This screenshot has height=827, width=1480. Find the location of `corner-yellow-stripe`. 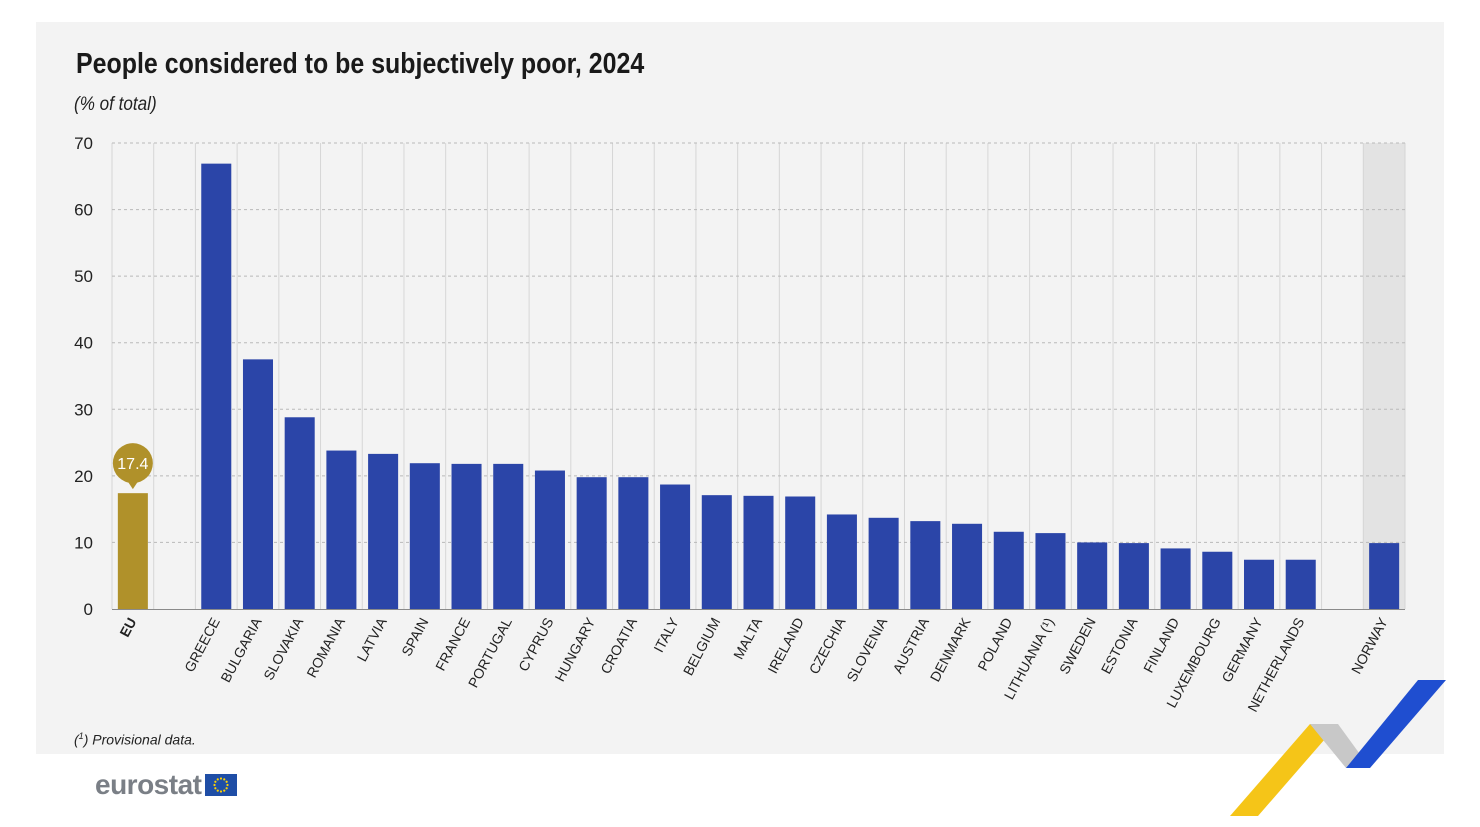

corner-yellow-stripe is located at coordinates (1284, 770).